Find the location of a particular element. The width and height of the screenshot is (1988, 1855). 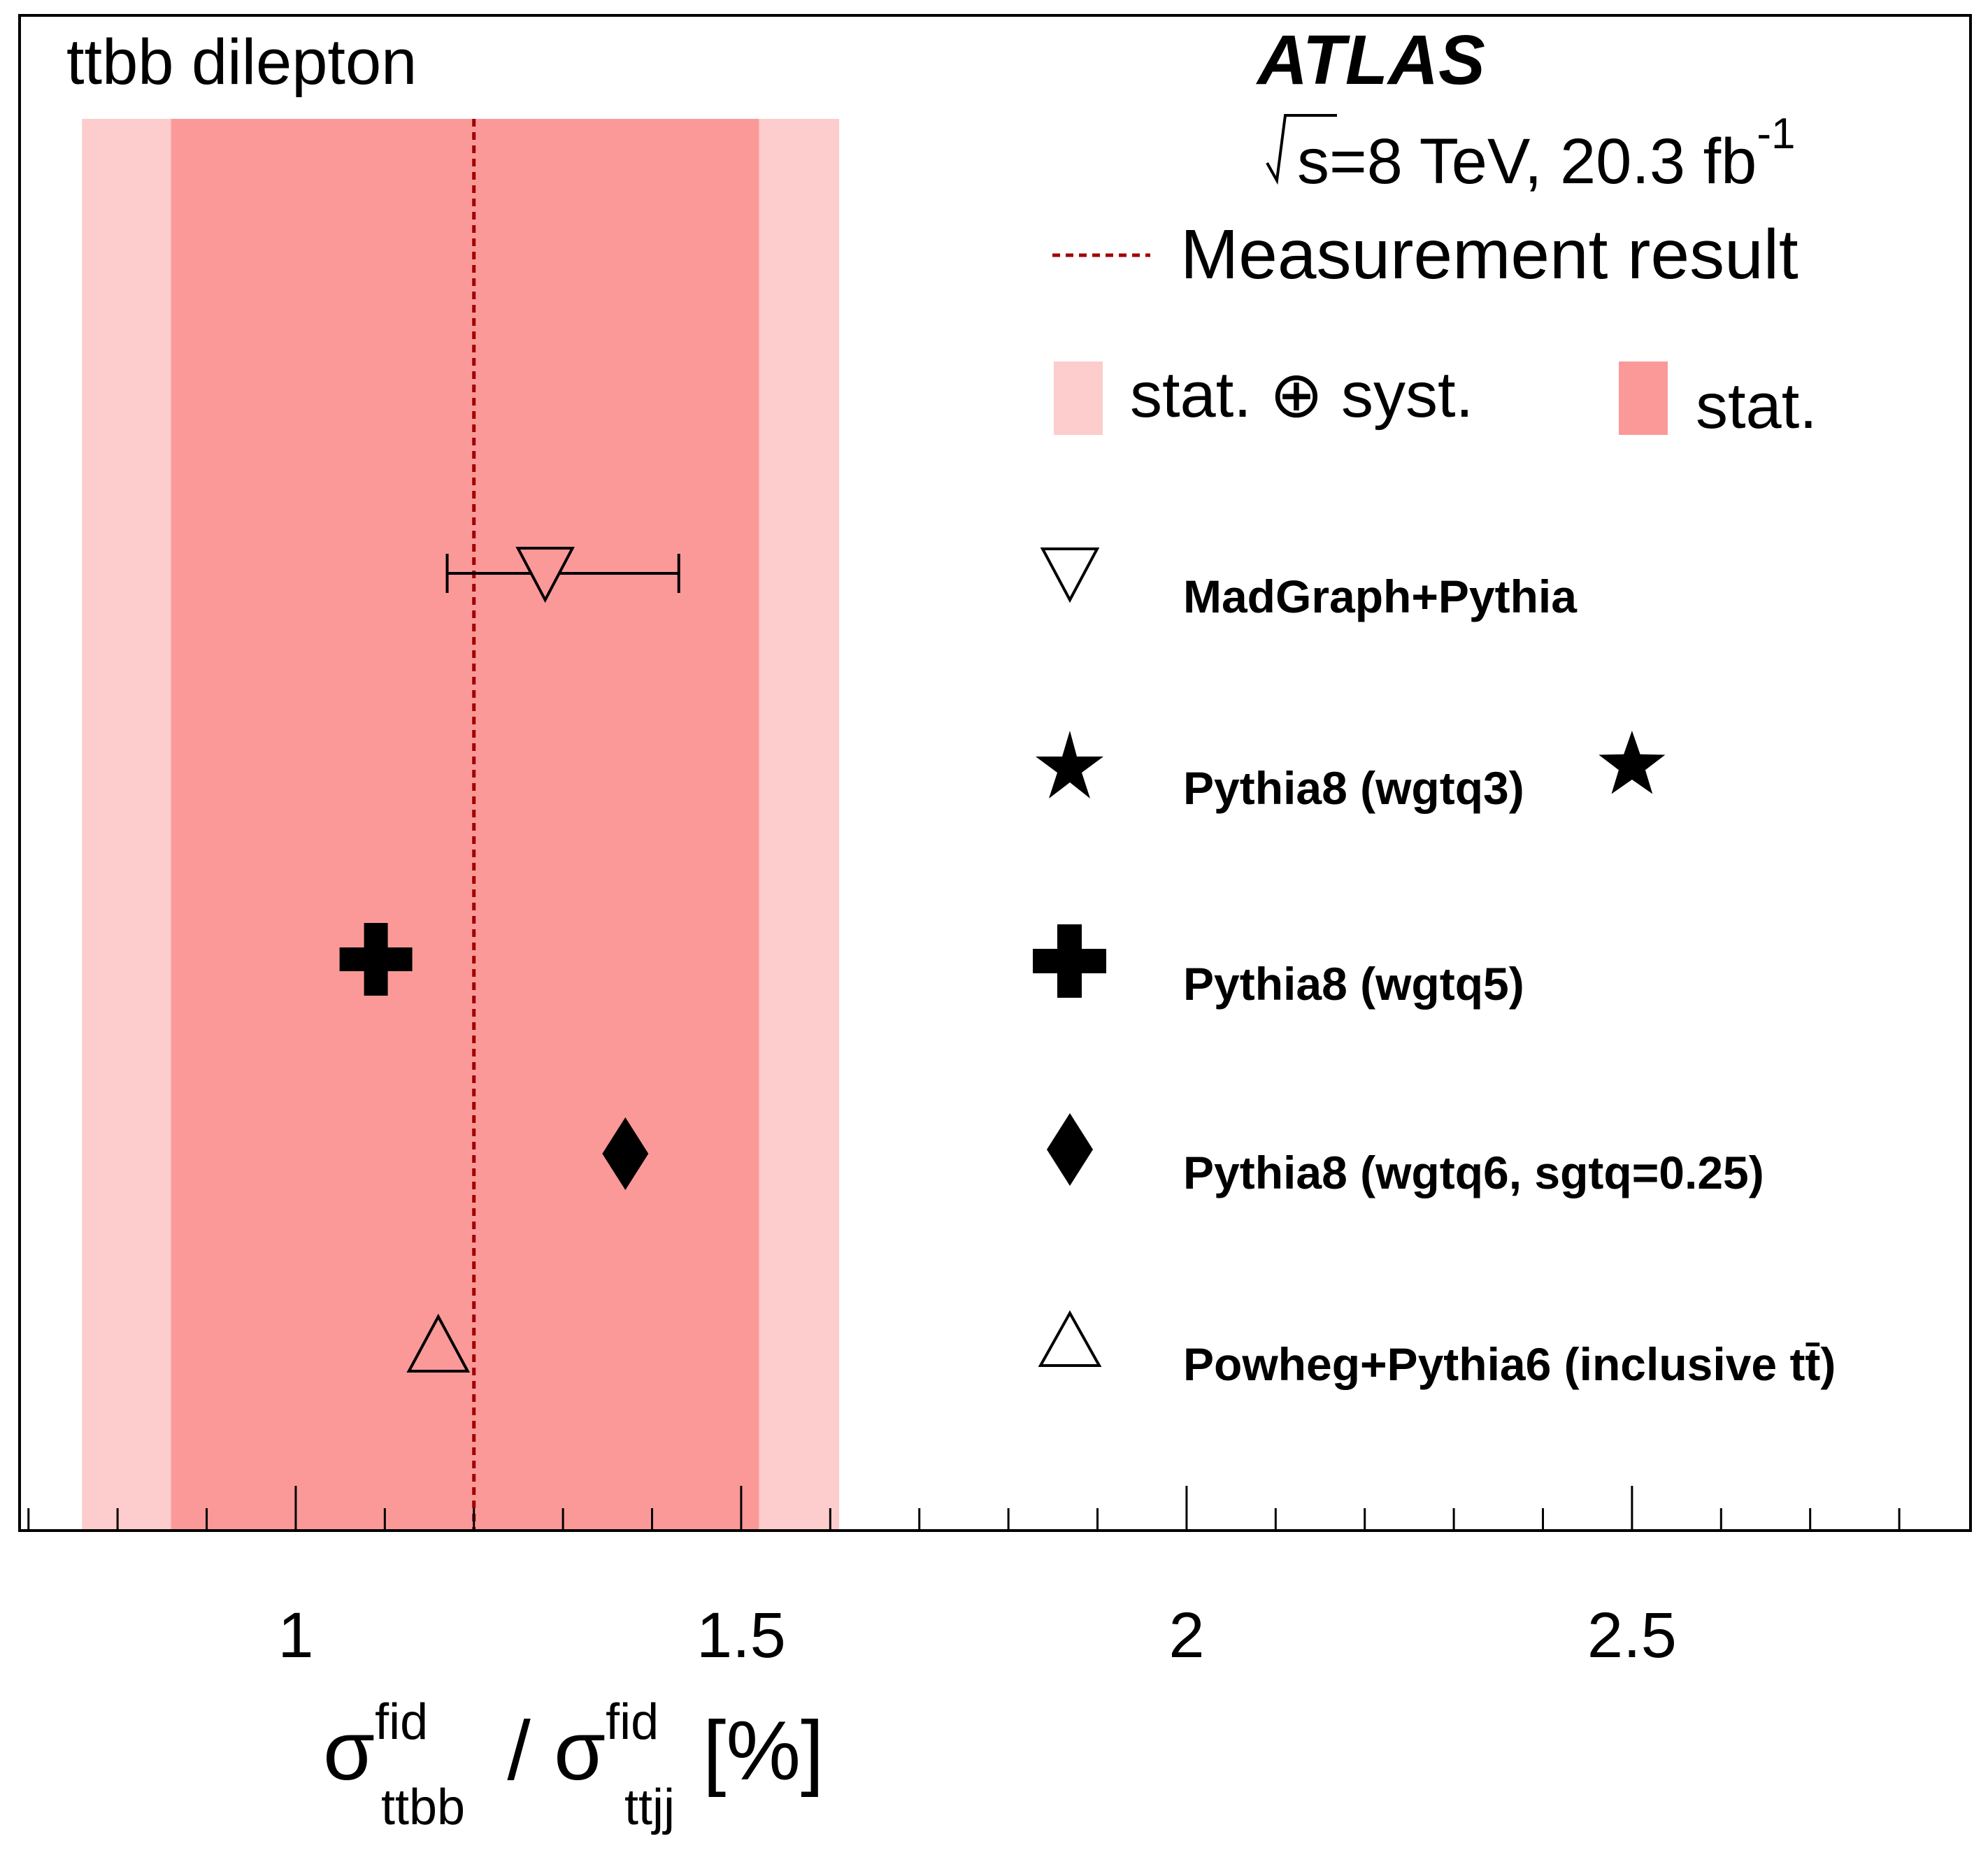

legend-cross-icon is located at coordinates (1069, 961).